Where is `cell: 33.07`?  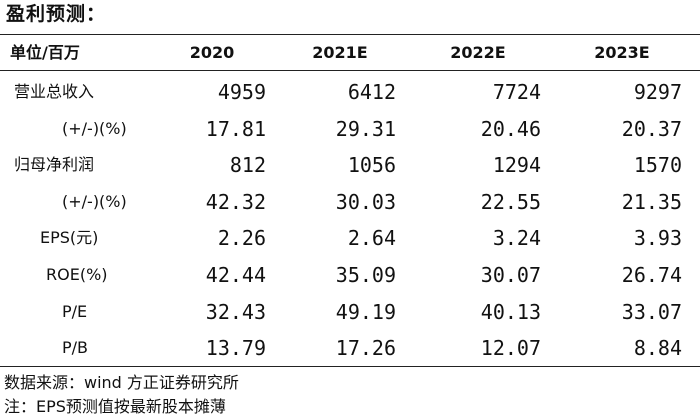
cell: 33.07 is located at coordinates (651, 311).